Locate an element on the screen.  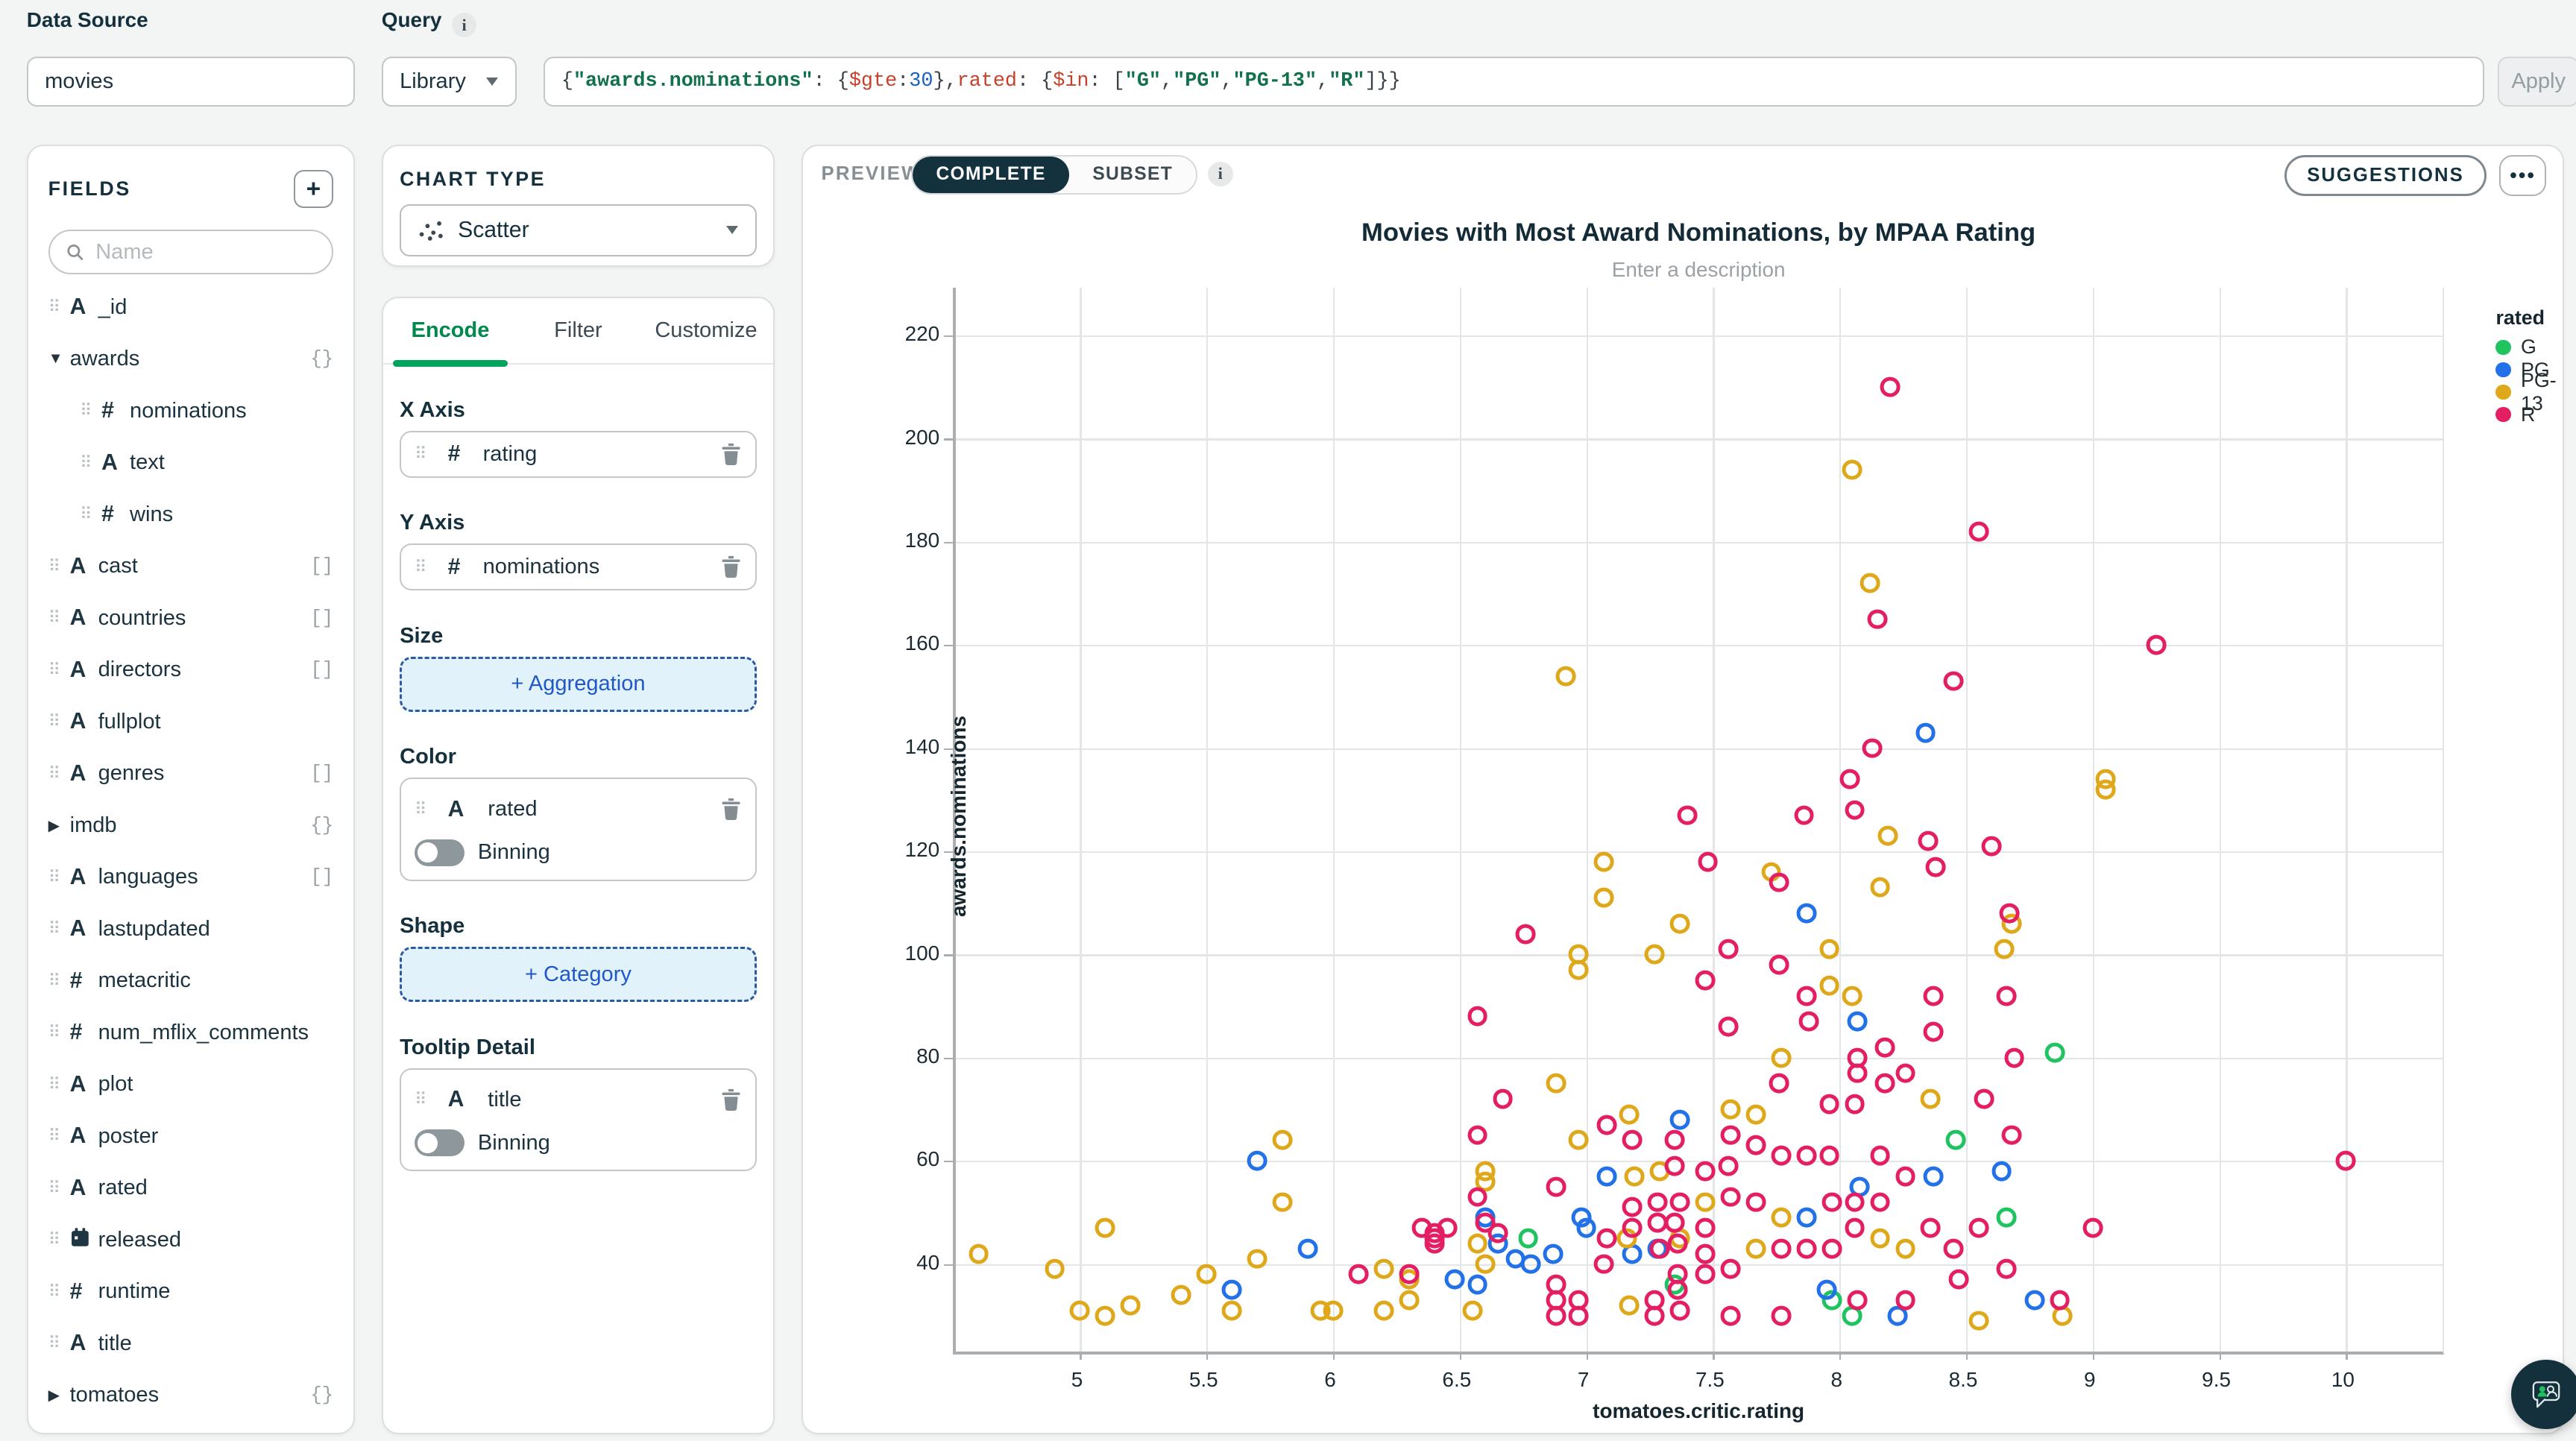
add-field-button: + is located at coordinates (313, 189).